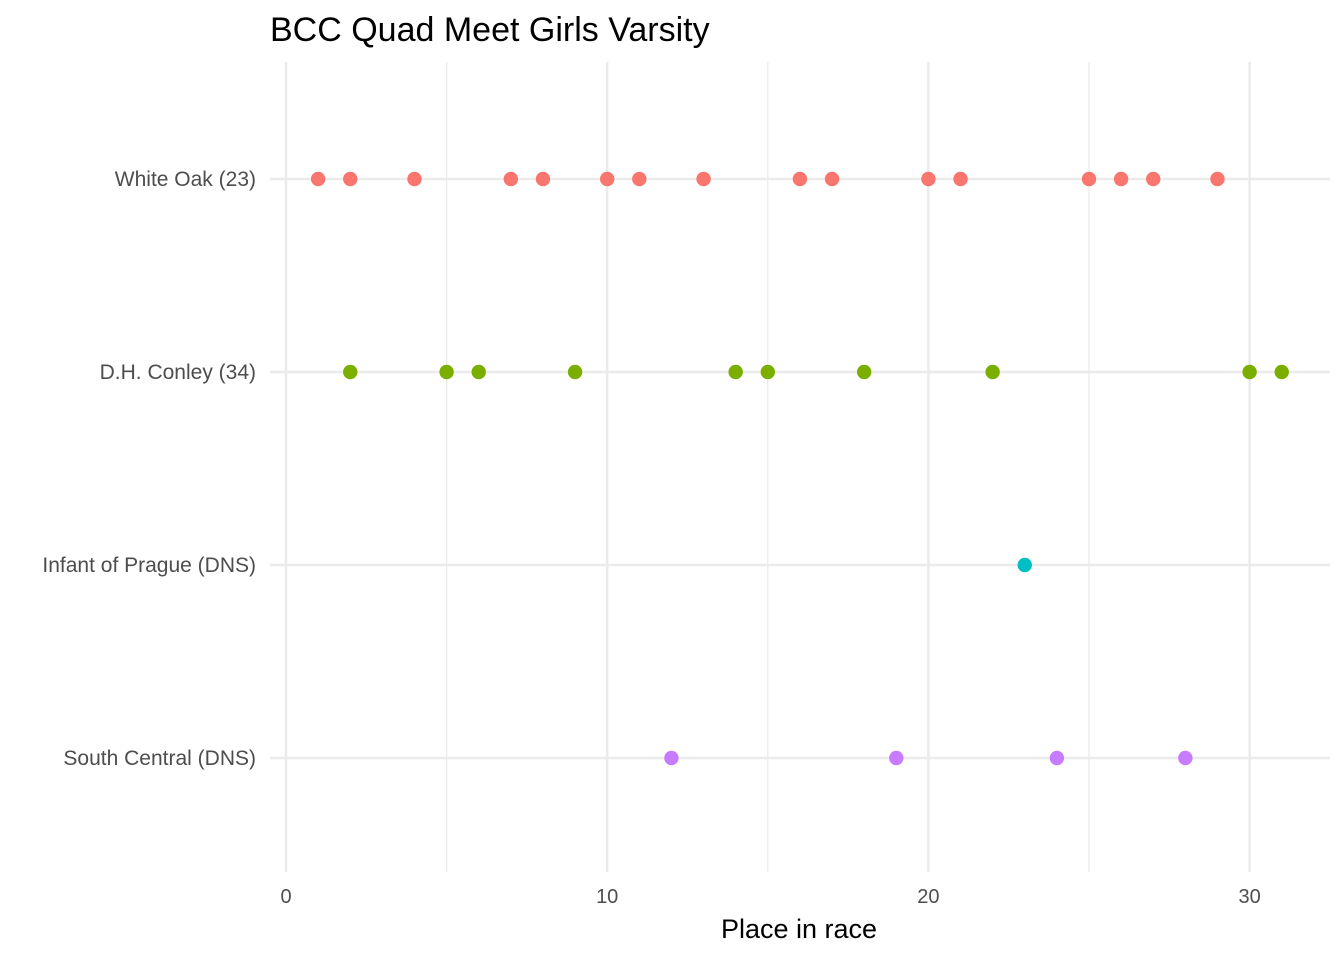 The height and width of the screenshot is (960, 1344). Describe the element at coordinates (149, 565) in the screenshot. I see `category-label: Infant of Prague (DNS)` at that location.